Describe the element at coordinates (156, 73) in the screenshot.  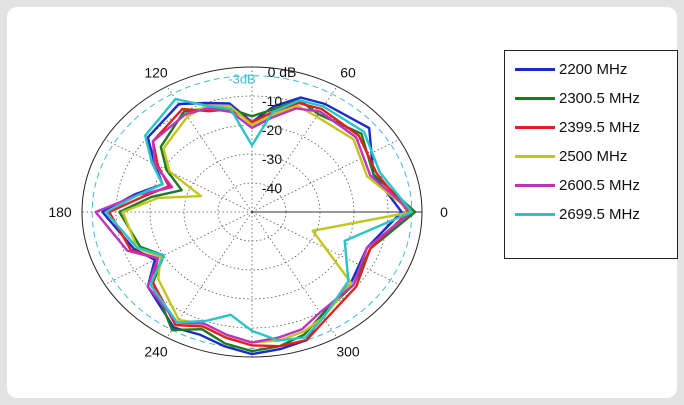
I see `angle-tick-label: 120` at that location.